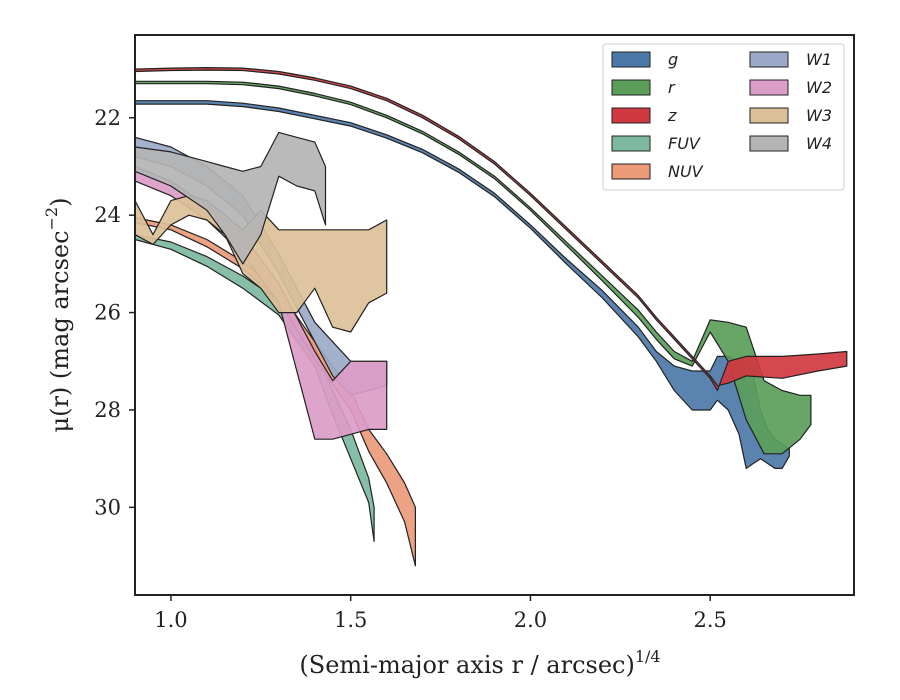 Image resolution: width=900 pixels, height=700 pixels. What do you see at coordinates (170, 620) in the screenshot?
I see `x-tick-label: 1.0` at bounding box center [170, 620].